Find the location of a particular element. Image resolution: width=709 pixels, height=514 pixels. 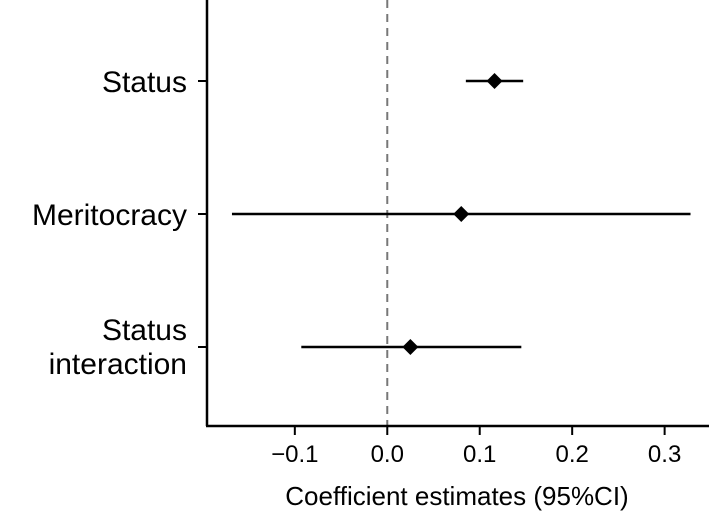

category-label: Meritocracy is located at coordinates (109, 215).